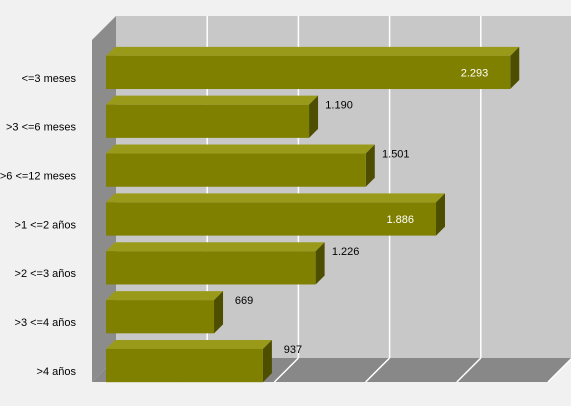 This screenshot has width=571, height=406. I want to click on category-label: >2 <=3 años, so click(46, 274).